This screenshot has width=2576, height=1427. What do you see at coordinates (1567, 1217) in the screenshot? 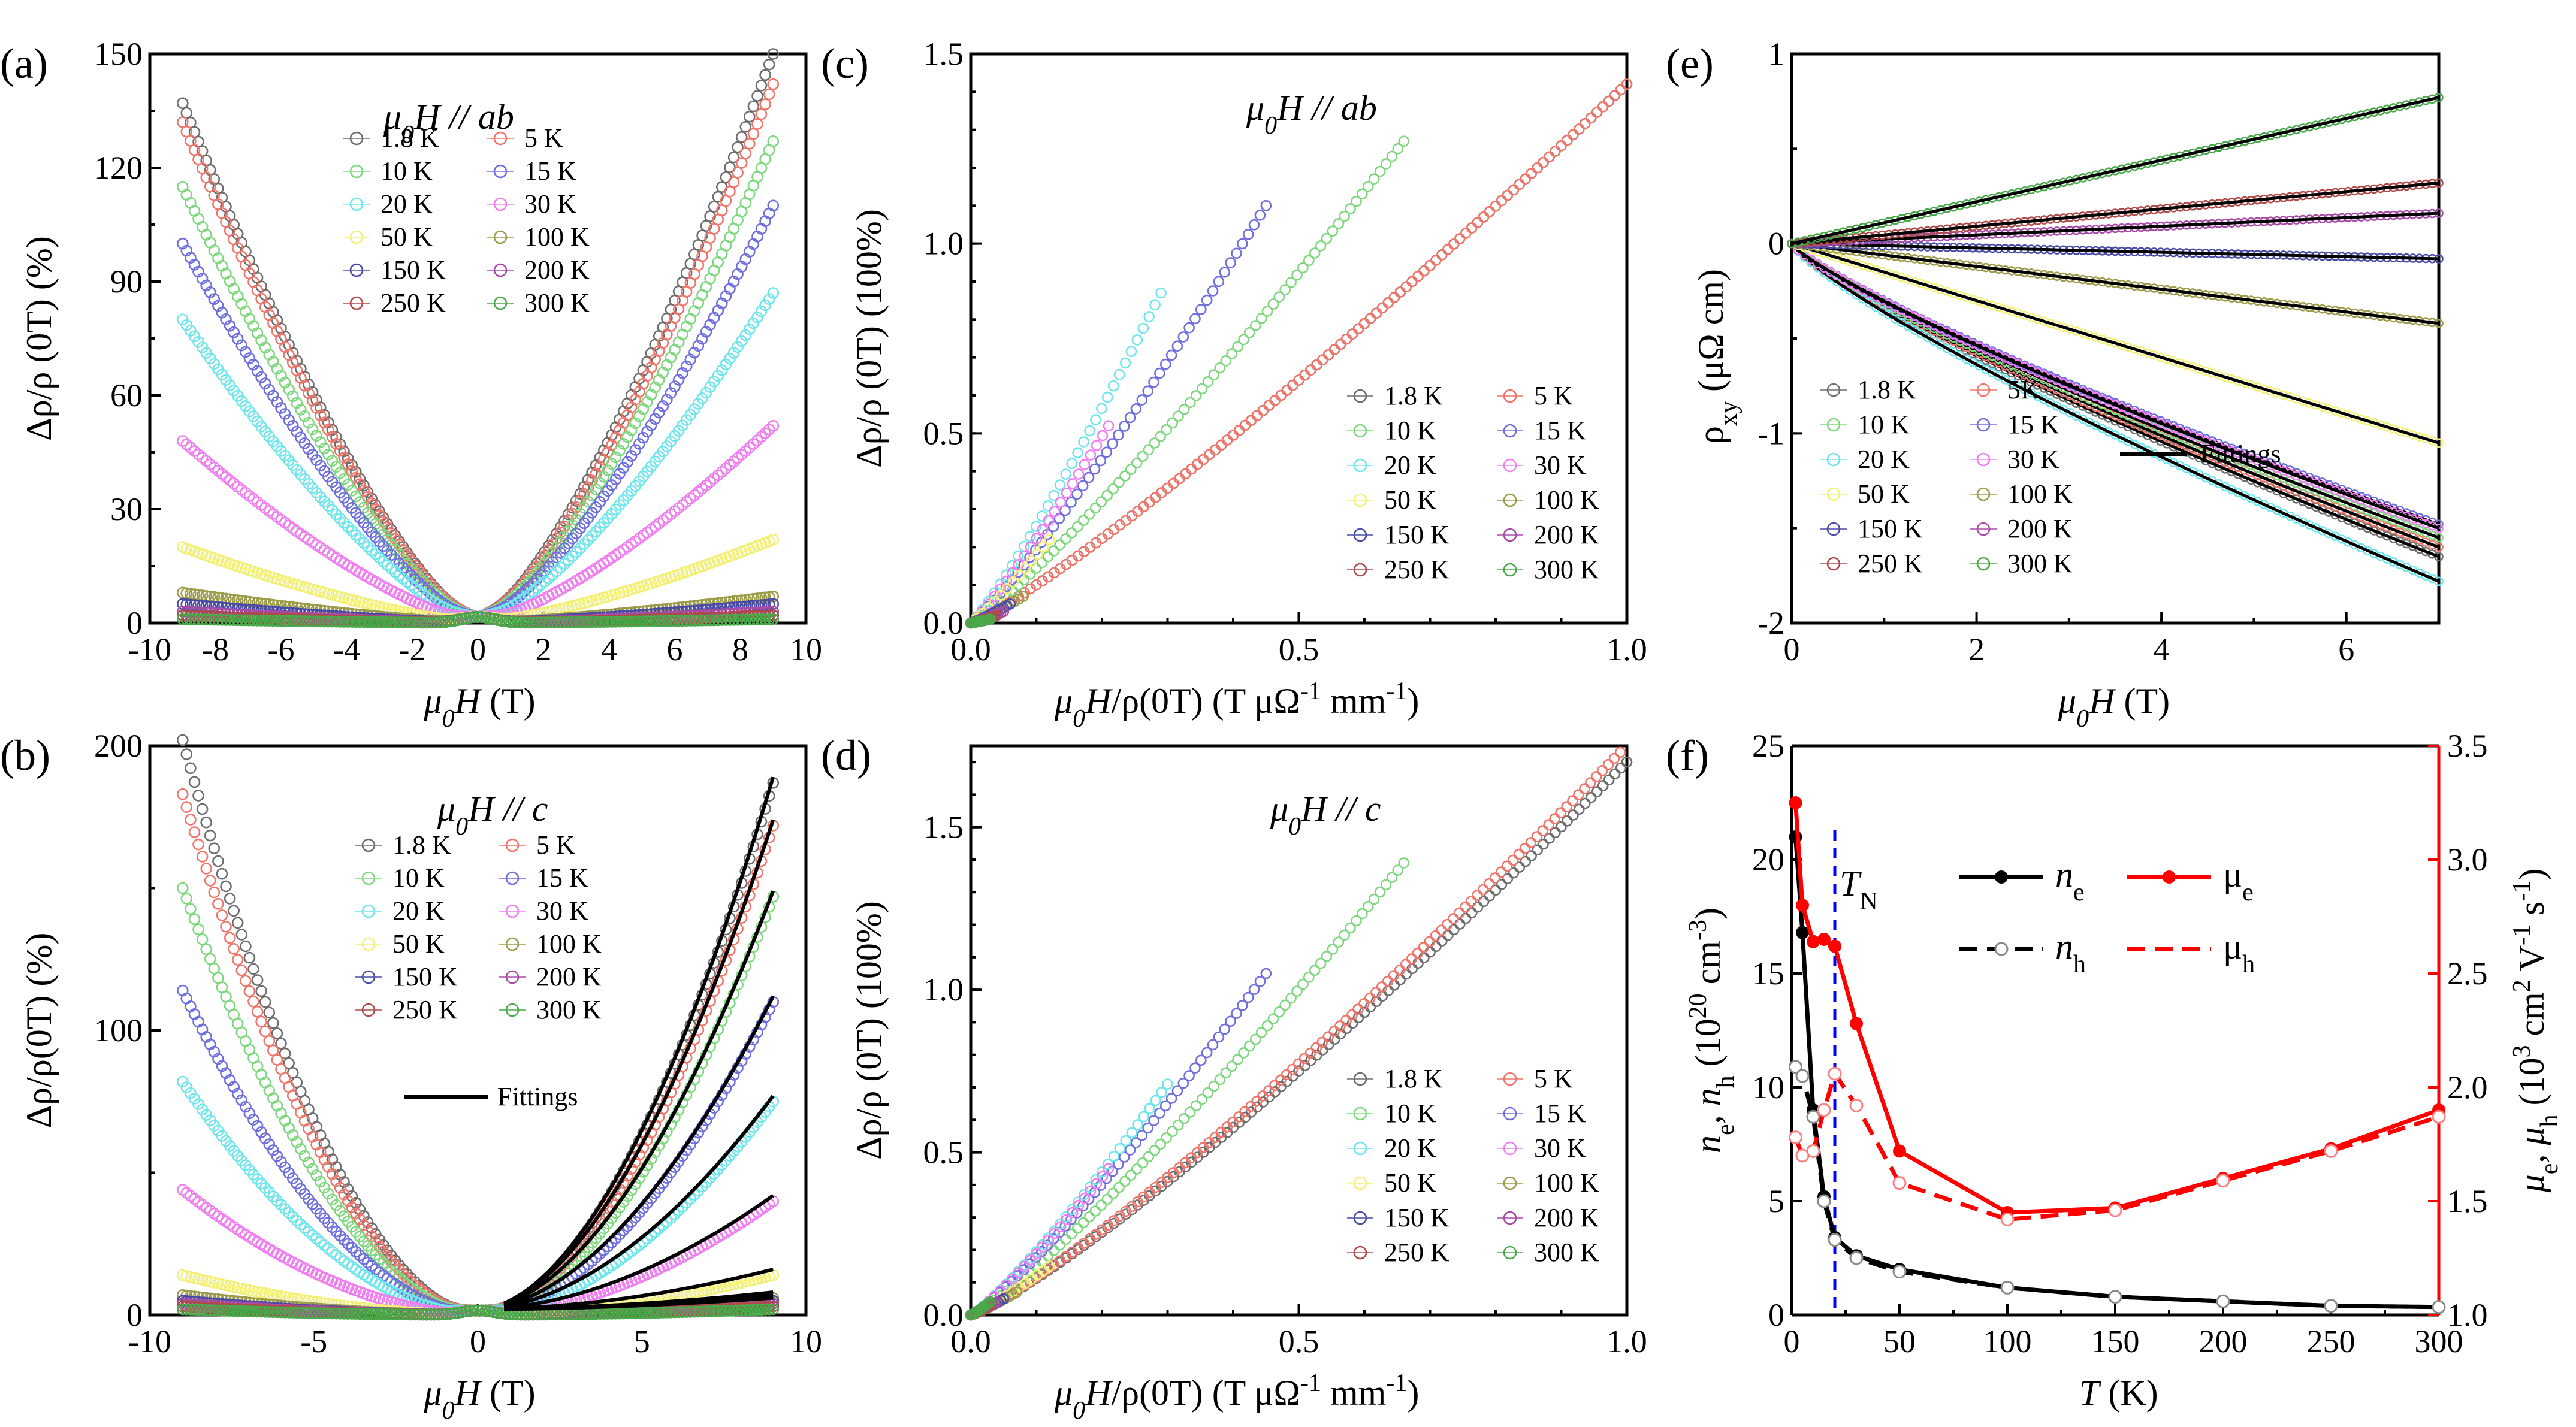
I see `legend-entry: 200 K` at bounding box center [1567, 1217].